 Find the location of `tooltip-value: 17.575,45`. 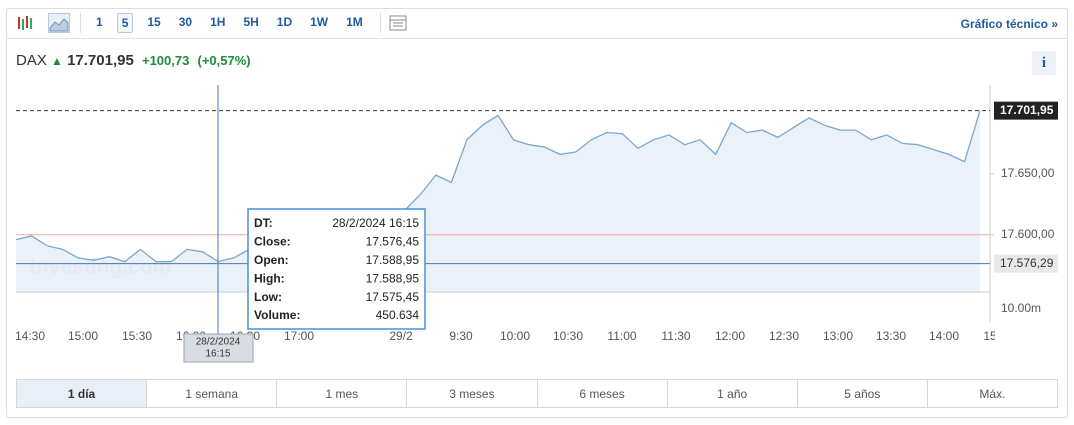

tooltip-value: 17.575,45 is located at coordinates (393, 297).